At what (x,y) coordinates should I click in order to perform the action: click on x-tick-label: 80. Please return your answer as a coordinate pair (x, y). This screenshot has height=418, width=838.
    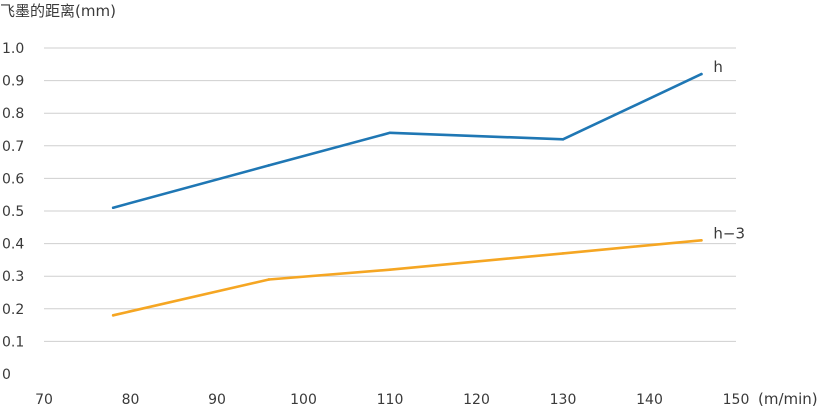
    Looking at the image, I should click on (131, 400).